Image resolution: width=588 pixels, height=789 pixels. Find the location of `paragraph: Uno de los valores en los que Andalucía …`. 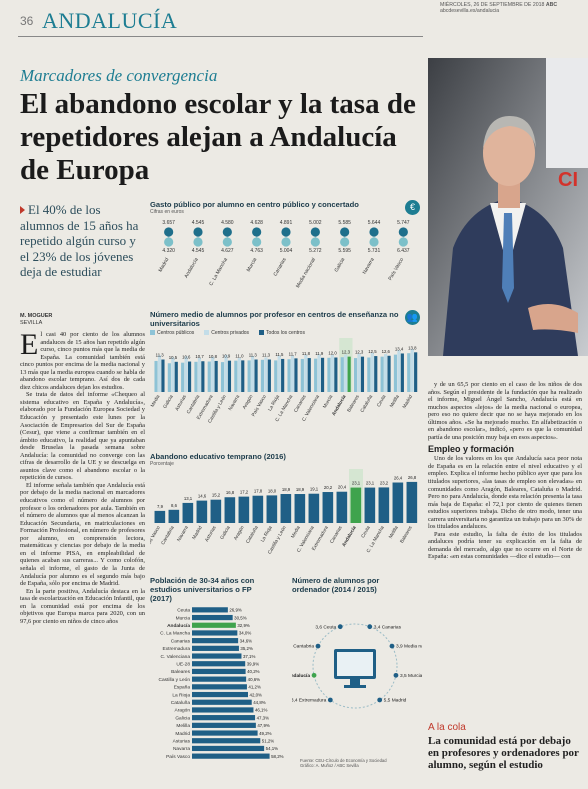

paragraph: Uno de los valores en los que Andalucía … is located at coordinates (505, 493).